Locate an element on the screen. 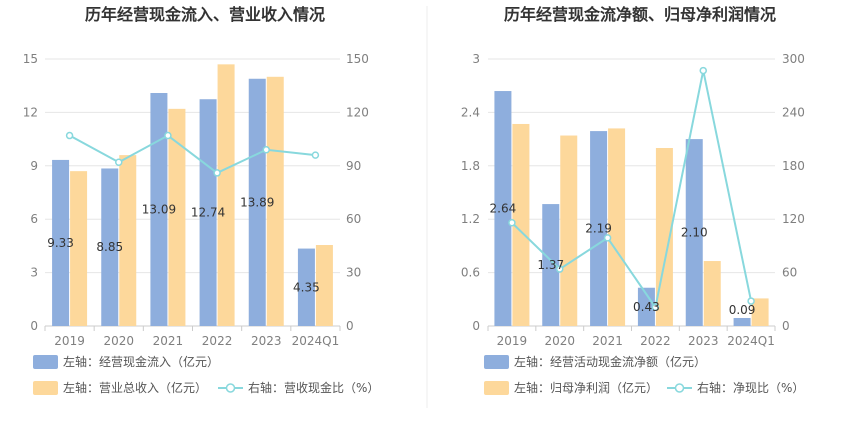  data-label: 12.74 is located at coordinates (208, 213).